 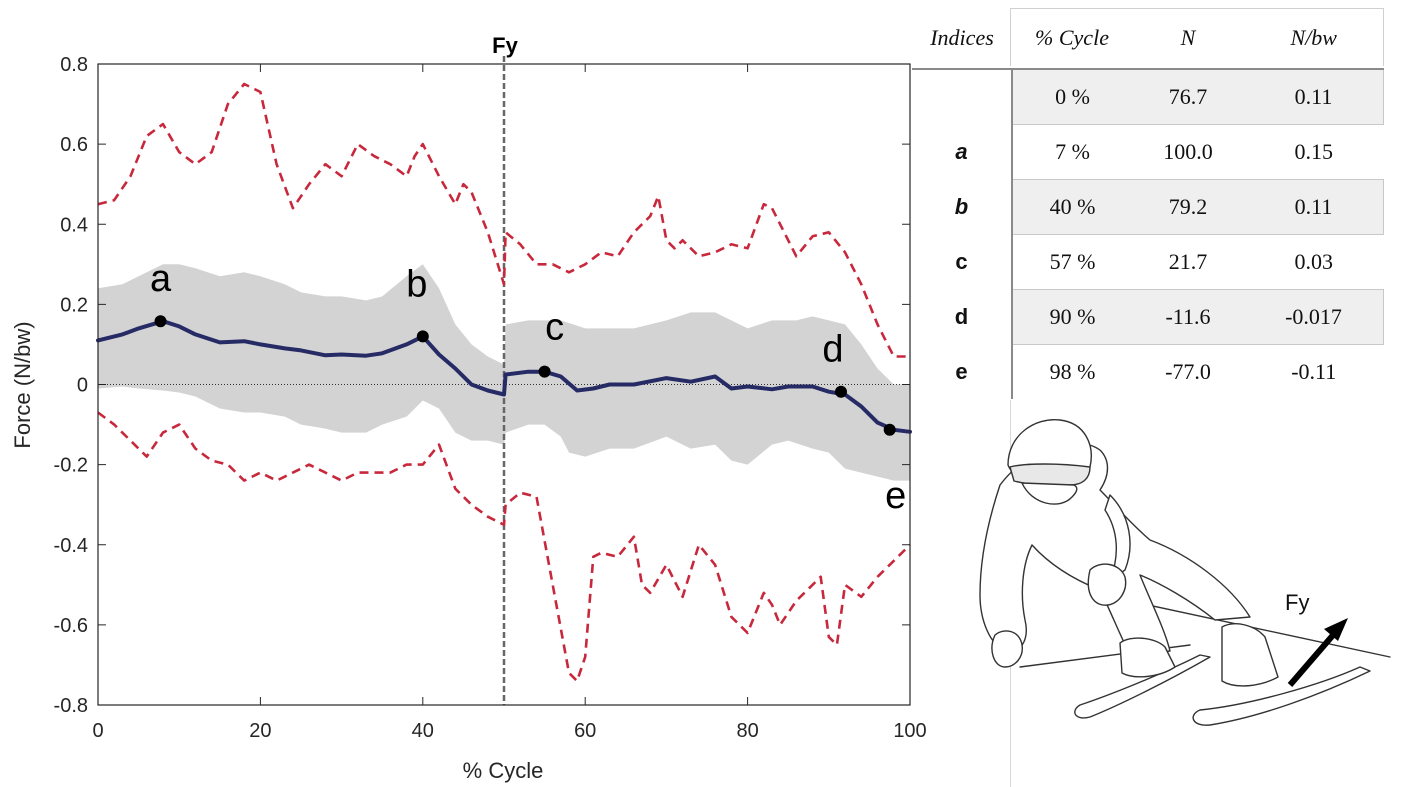 I want to click on left-ski, so click(x=1142, y=686).